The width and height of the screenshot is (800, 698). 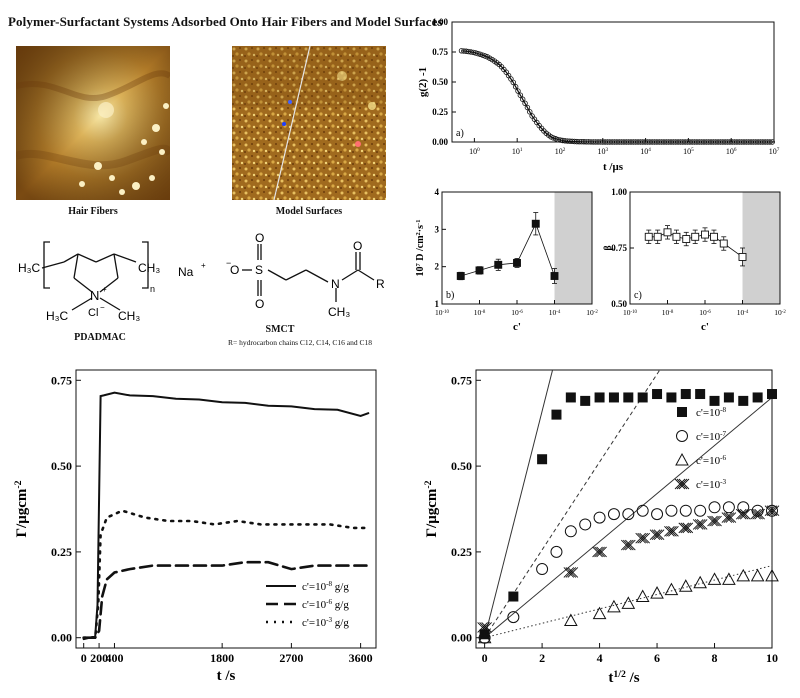 I want to click on pdadmac-structure: H₃C CH₃ n N + H₃C CH₃ Cl −, so click(x=99, y=280).